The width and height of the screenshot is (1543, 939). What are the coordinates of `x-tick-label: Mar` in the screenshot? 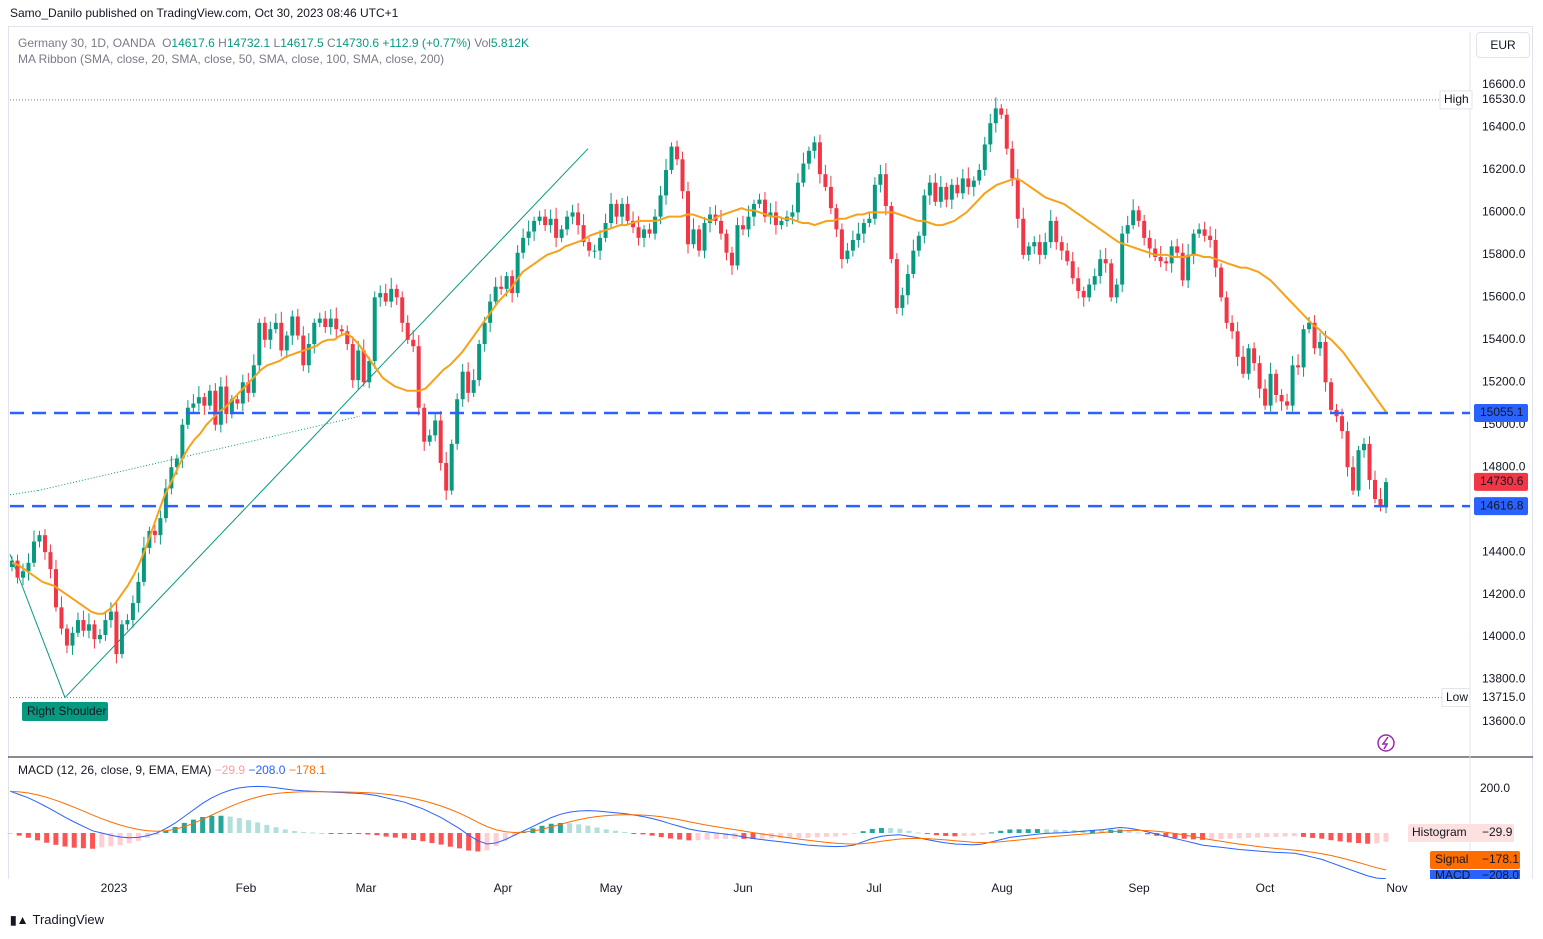 It's located at (366, 888).